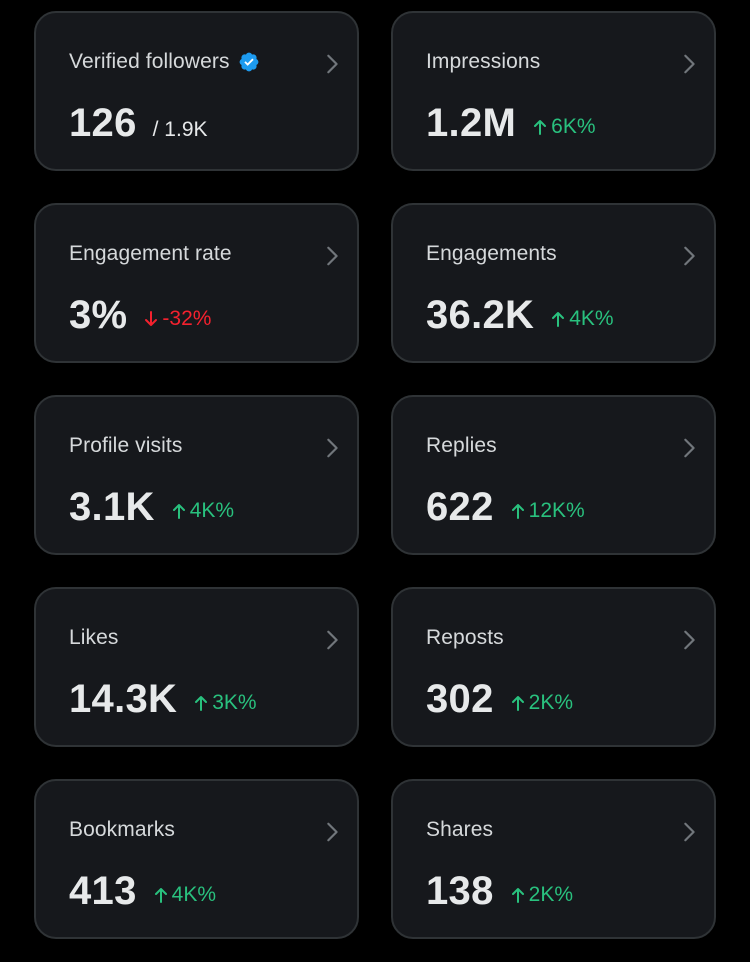 This screenshot has height=962, width=750. I want to click on metric-label-row: Bookmarks, so click(122, 830).